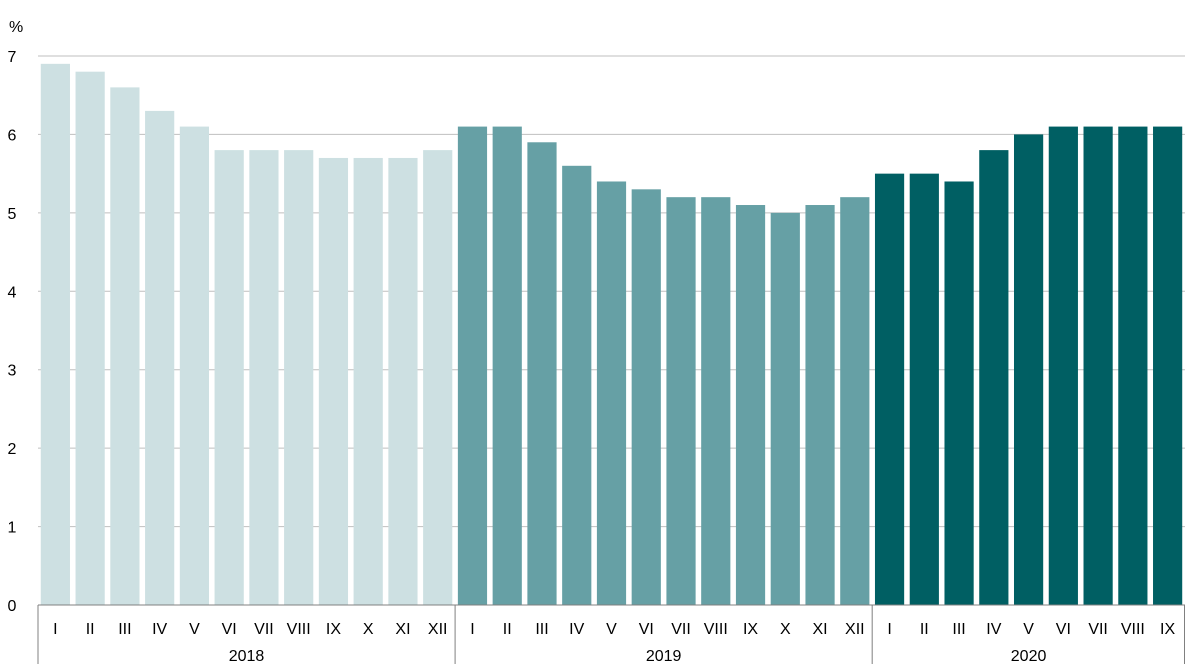 The width and height of the screenshot is (1187, 664). Describe the element at coordinates (855, 401) in the screenshot. I see `bar-2019-XII` at that location.